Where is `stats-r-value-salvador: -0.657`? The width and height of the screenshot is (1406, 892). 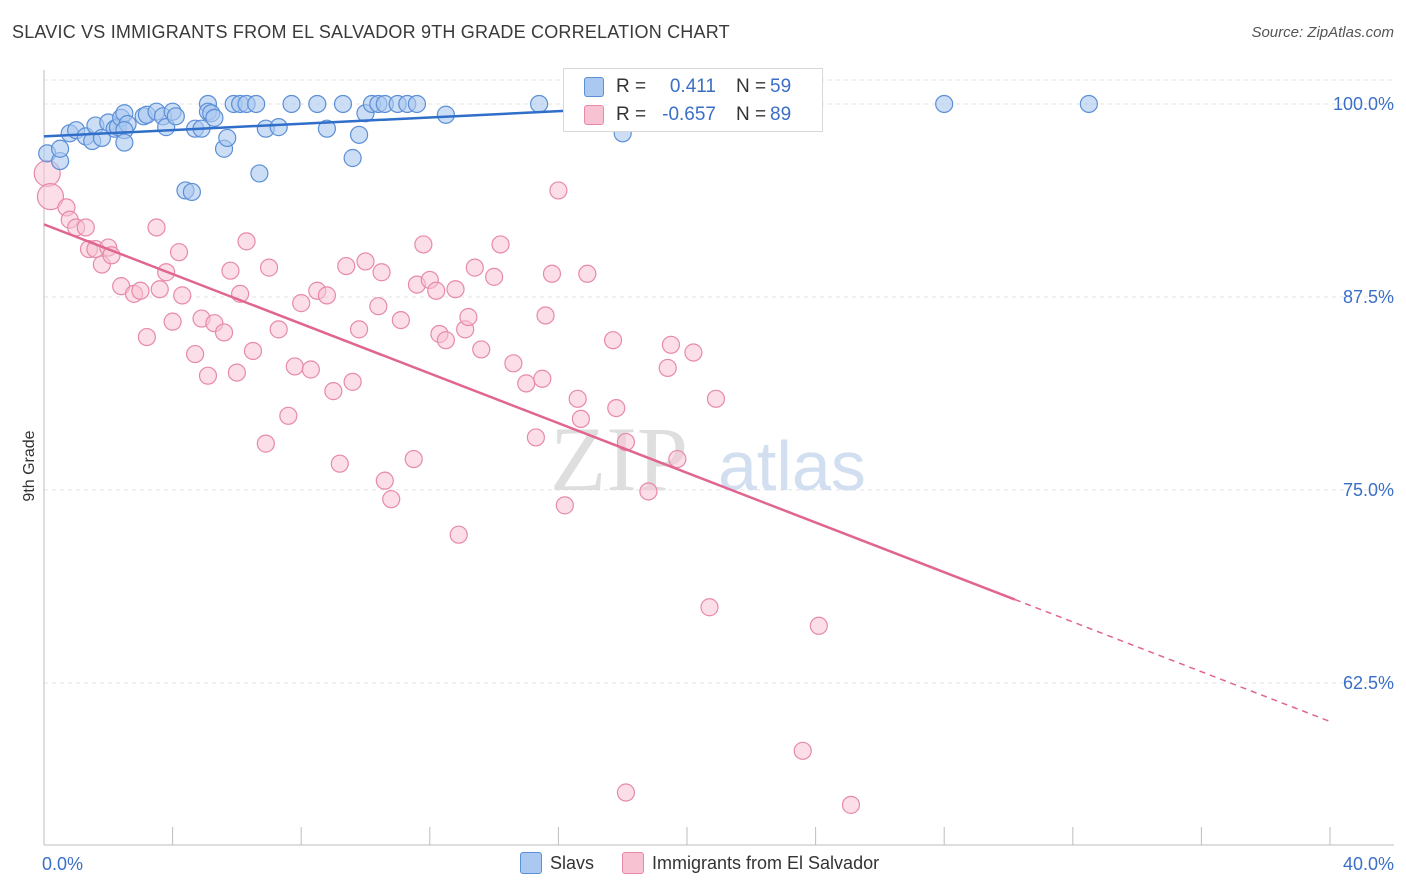
stats-r-value-salvador: -0.657 is located at coordinates (689, 114).